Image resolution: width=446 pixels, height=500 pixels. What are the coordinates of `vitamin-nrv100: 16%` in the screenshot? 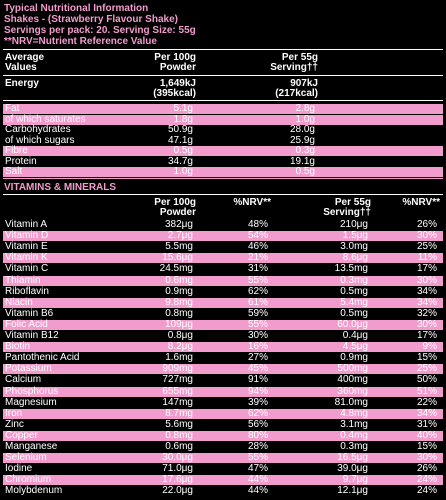 It's located at (257, 347).